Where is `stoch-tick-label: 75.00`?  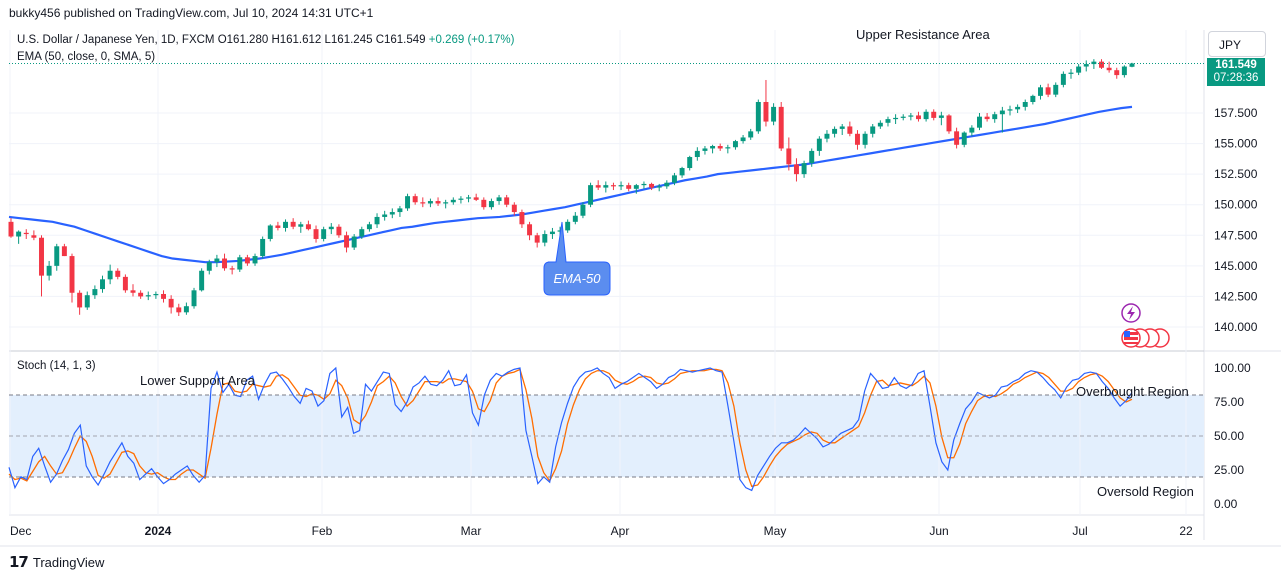 stoch-tick-label: 75.00 is located at coordinates (1229, 402).